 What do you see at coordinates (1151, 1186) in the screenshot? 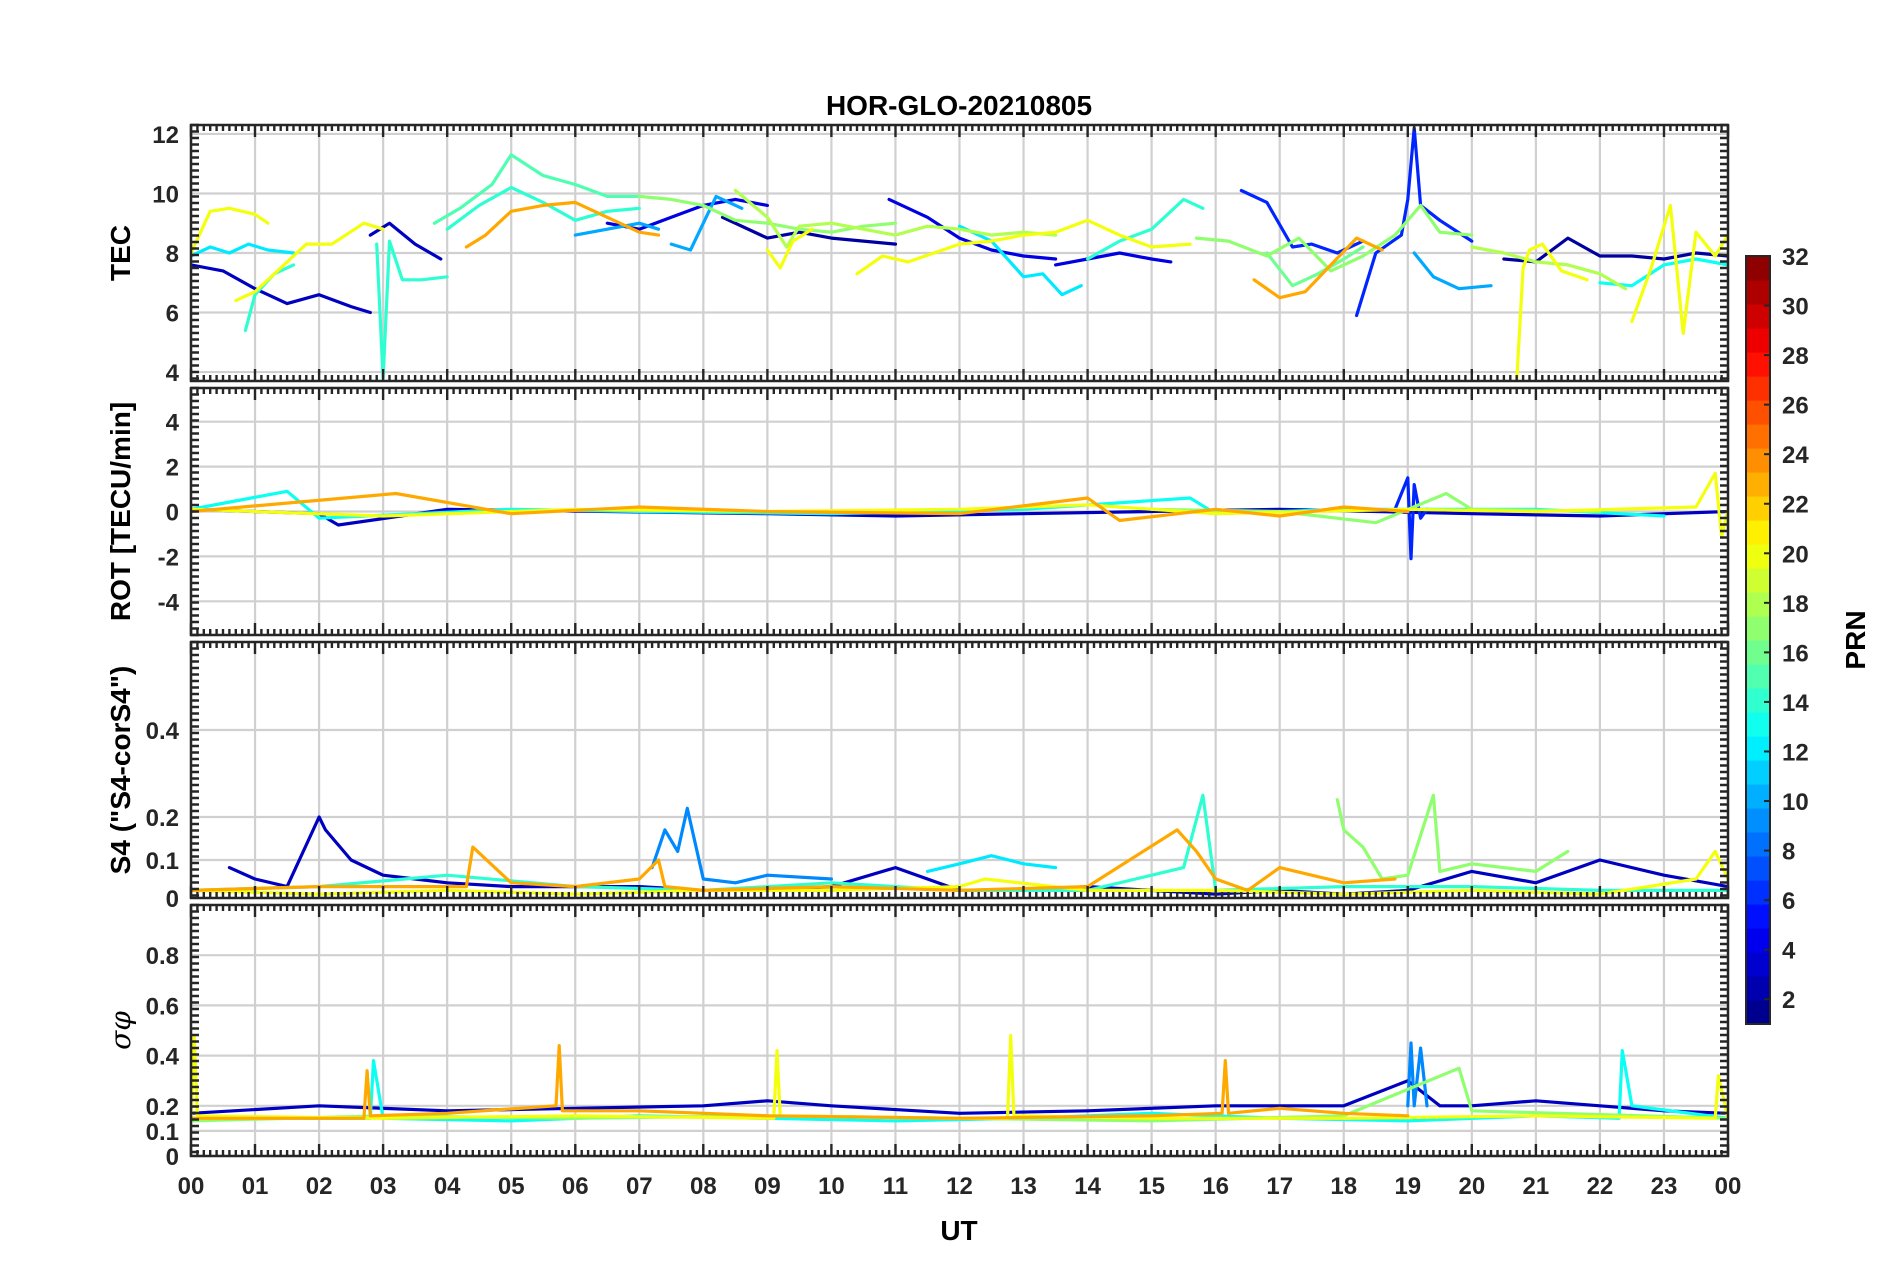
I see `x-tick-label: 15` at bounding box center [1151, 1186].